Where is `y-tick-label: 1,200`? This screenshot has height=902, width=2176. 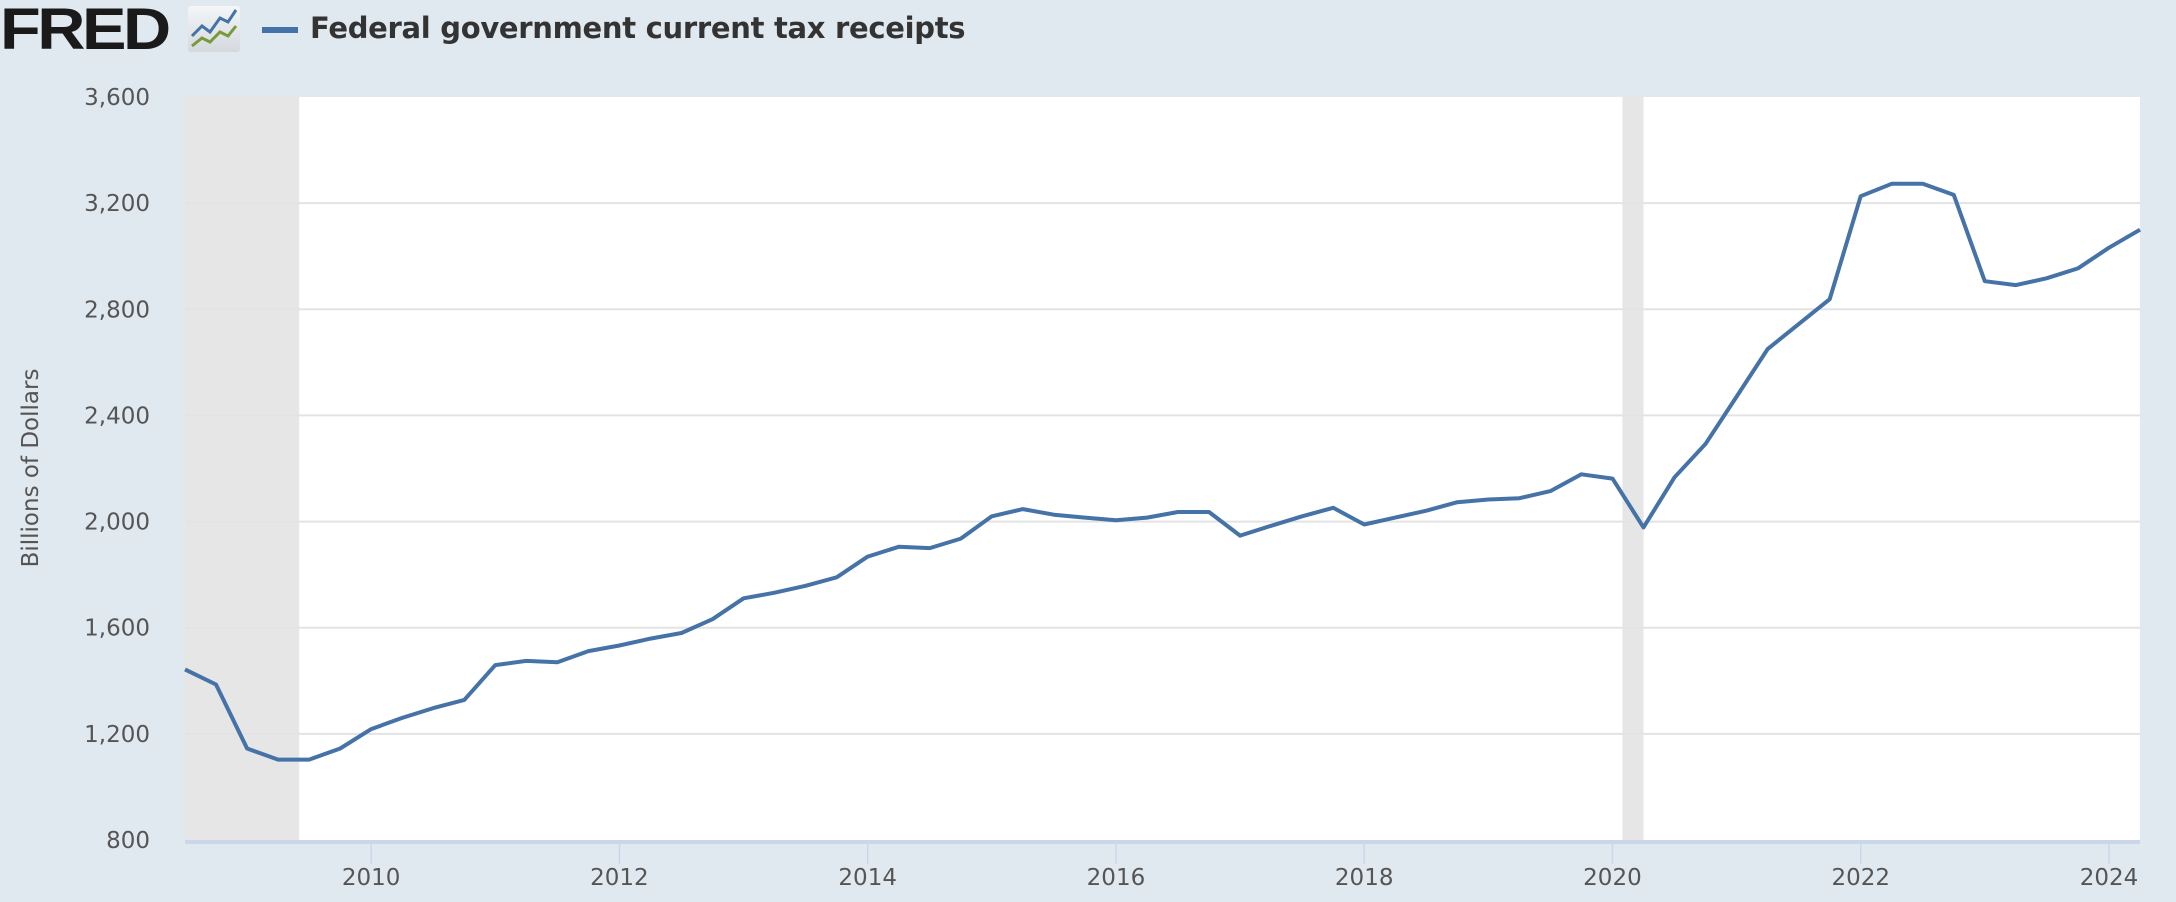
y-tick-label: 1,200 is located at coordinates (117, 735).